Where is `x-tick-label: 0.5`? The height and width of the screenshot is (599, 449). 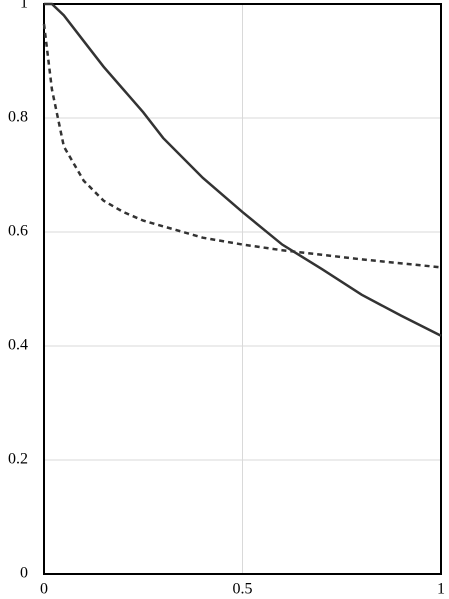
x-tick-label: 0.5 is located at coordinates (243, 589).